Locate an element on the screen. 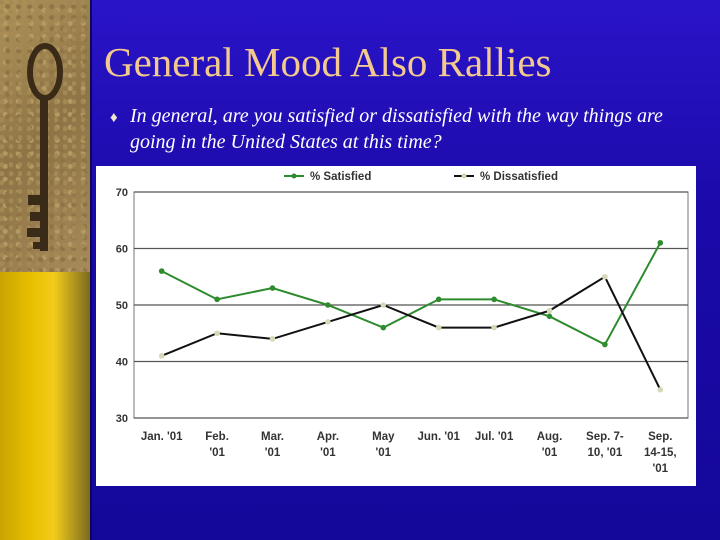 The height and width of the screenshot is (540, 720). x-tick-label: Apr. is located at coordinates (328, 437).